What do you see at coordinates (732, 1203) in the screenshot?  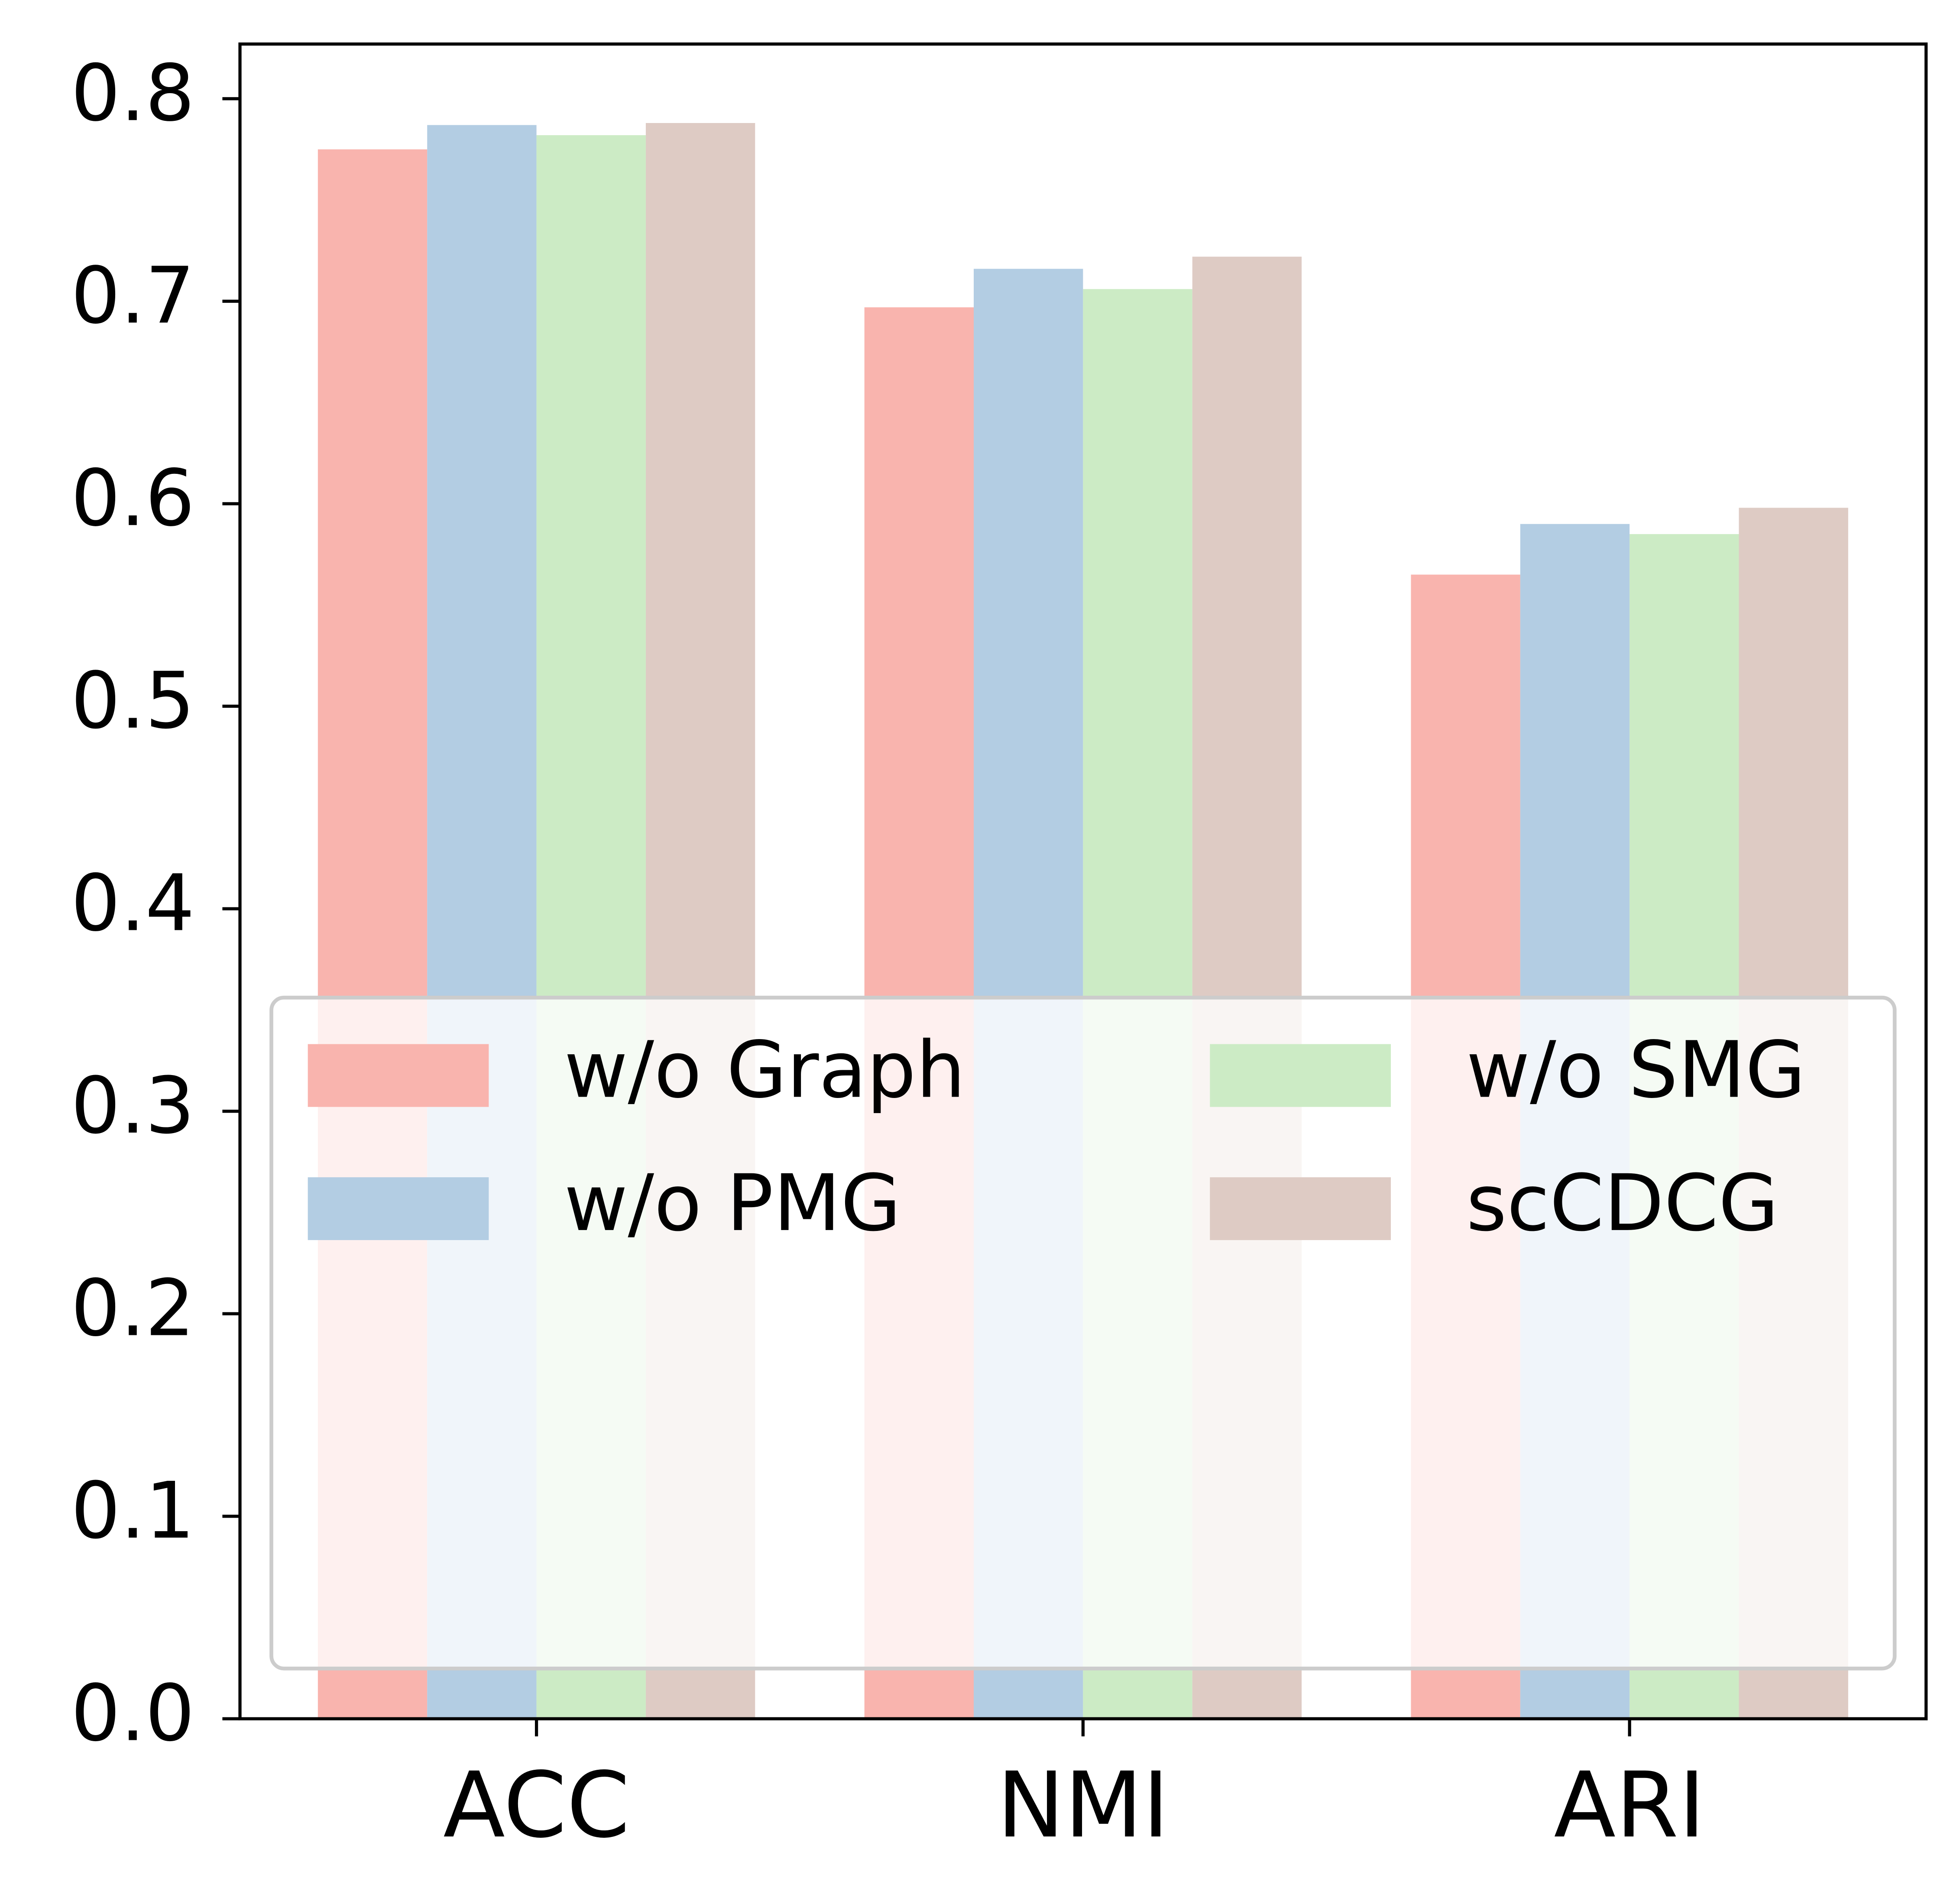 I see `legend-label: w/o PMG` at bounding box center [732, 1203].